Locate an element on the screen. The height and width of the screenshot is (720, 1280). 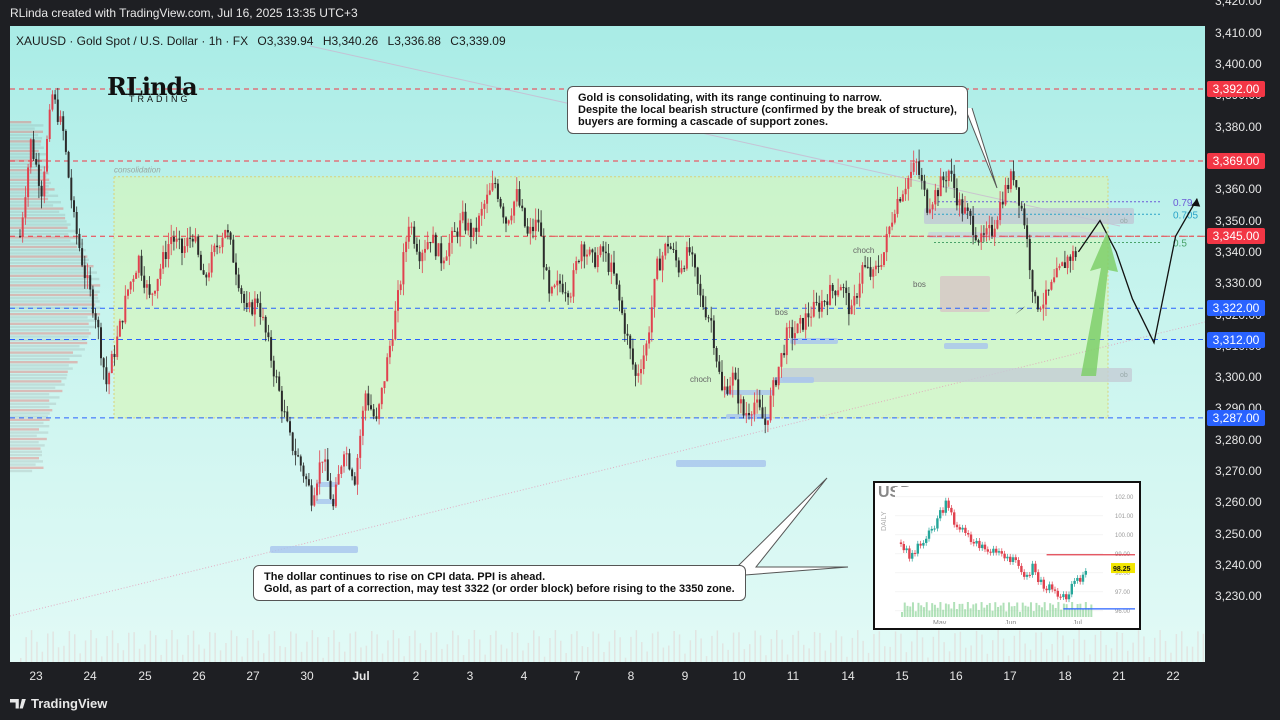
tradingview-logo: TradingView is located at coordinates (58, 703).